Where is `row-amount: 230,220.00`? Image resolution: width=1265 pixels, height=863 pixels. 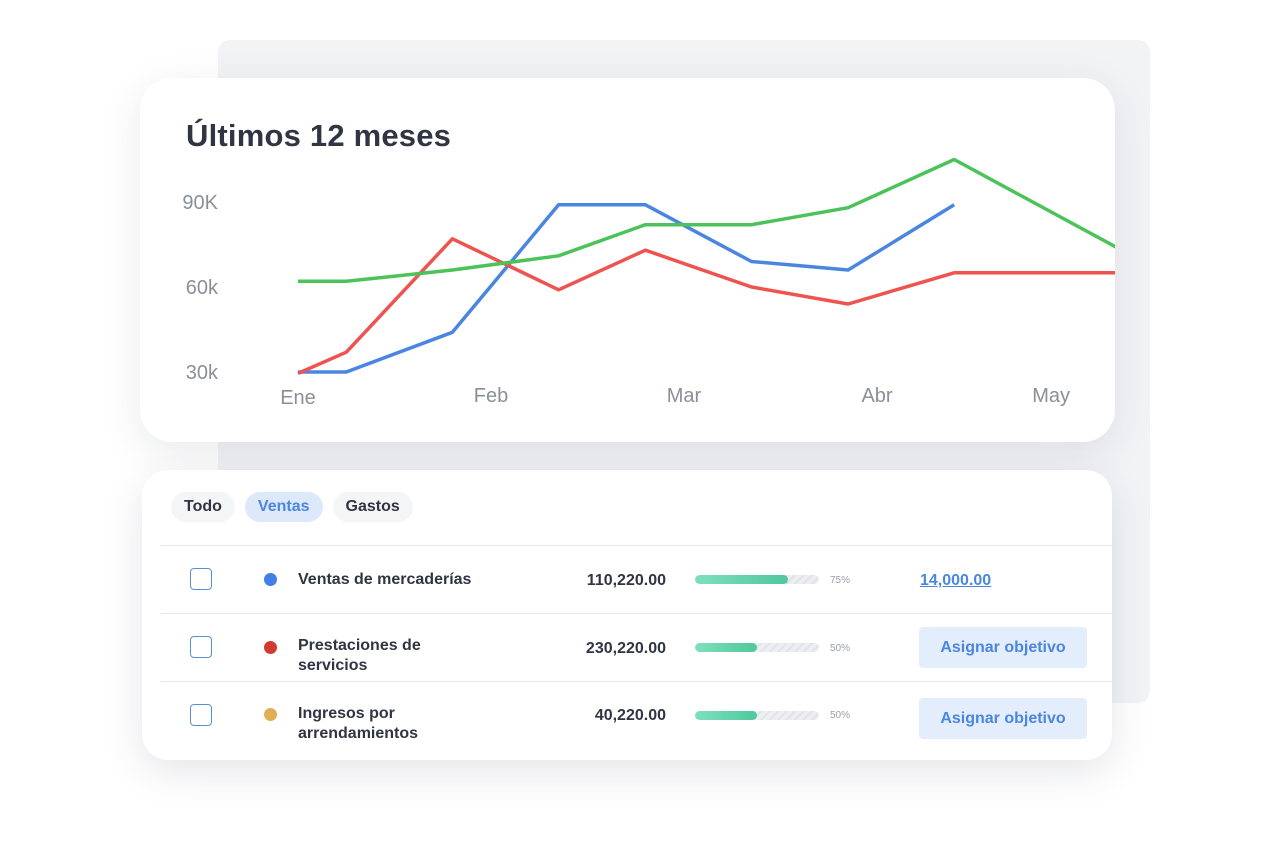 row-amount: 230,220.00 is located at coordinates (625, 648).